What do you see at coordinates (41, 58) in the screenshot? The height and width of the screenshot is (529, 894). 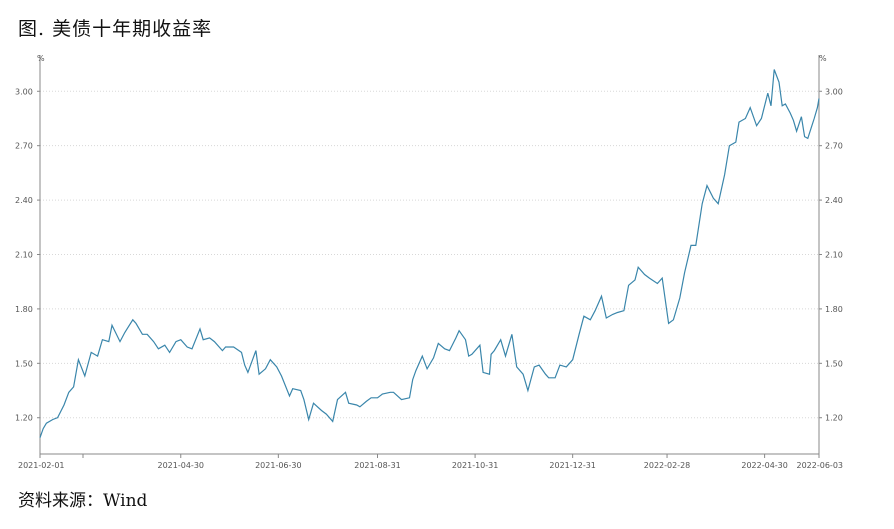 I see `y-unit-left: %` at bounding box center [41, 58].